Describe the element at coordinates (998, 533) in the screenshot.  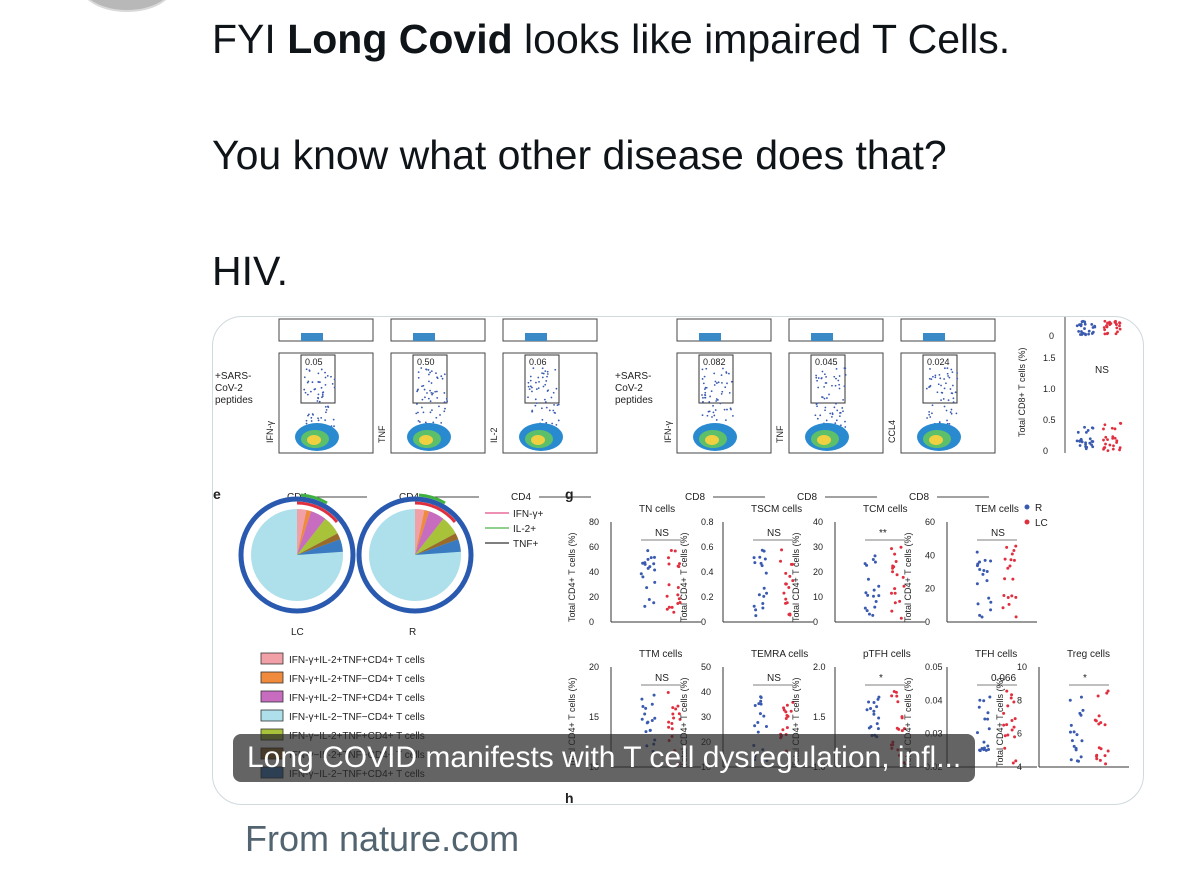
I see `g-top-3-sig: NS` at that location.